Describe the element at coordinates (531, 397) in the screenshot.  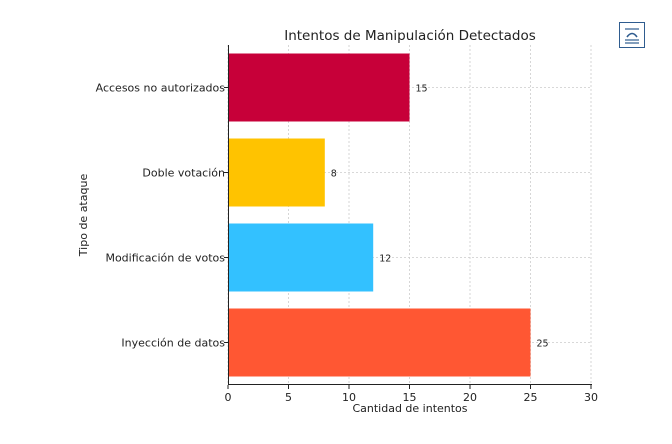
I see `x-tick-label: 25` at that location.